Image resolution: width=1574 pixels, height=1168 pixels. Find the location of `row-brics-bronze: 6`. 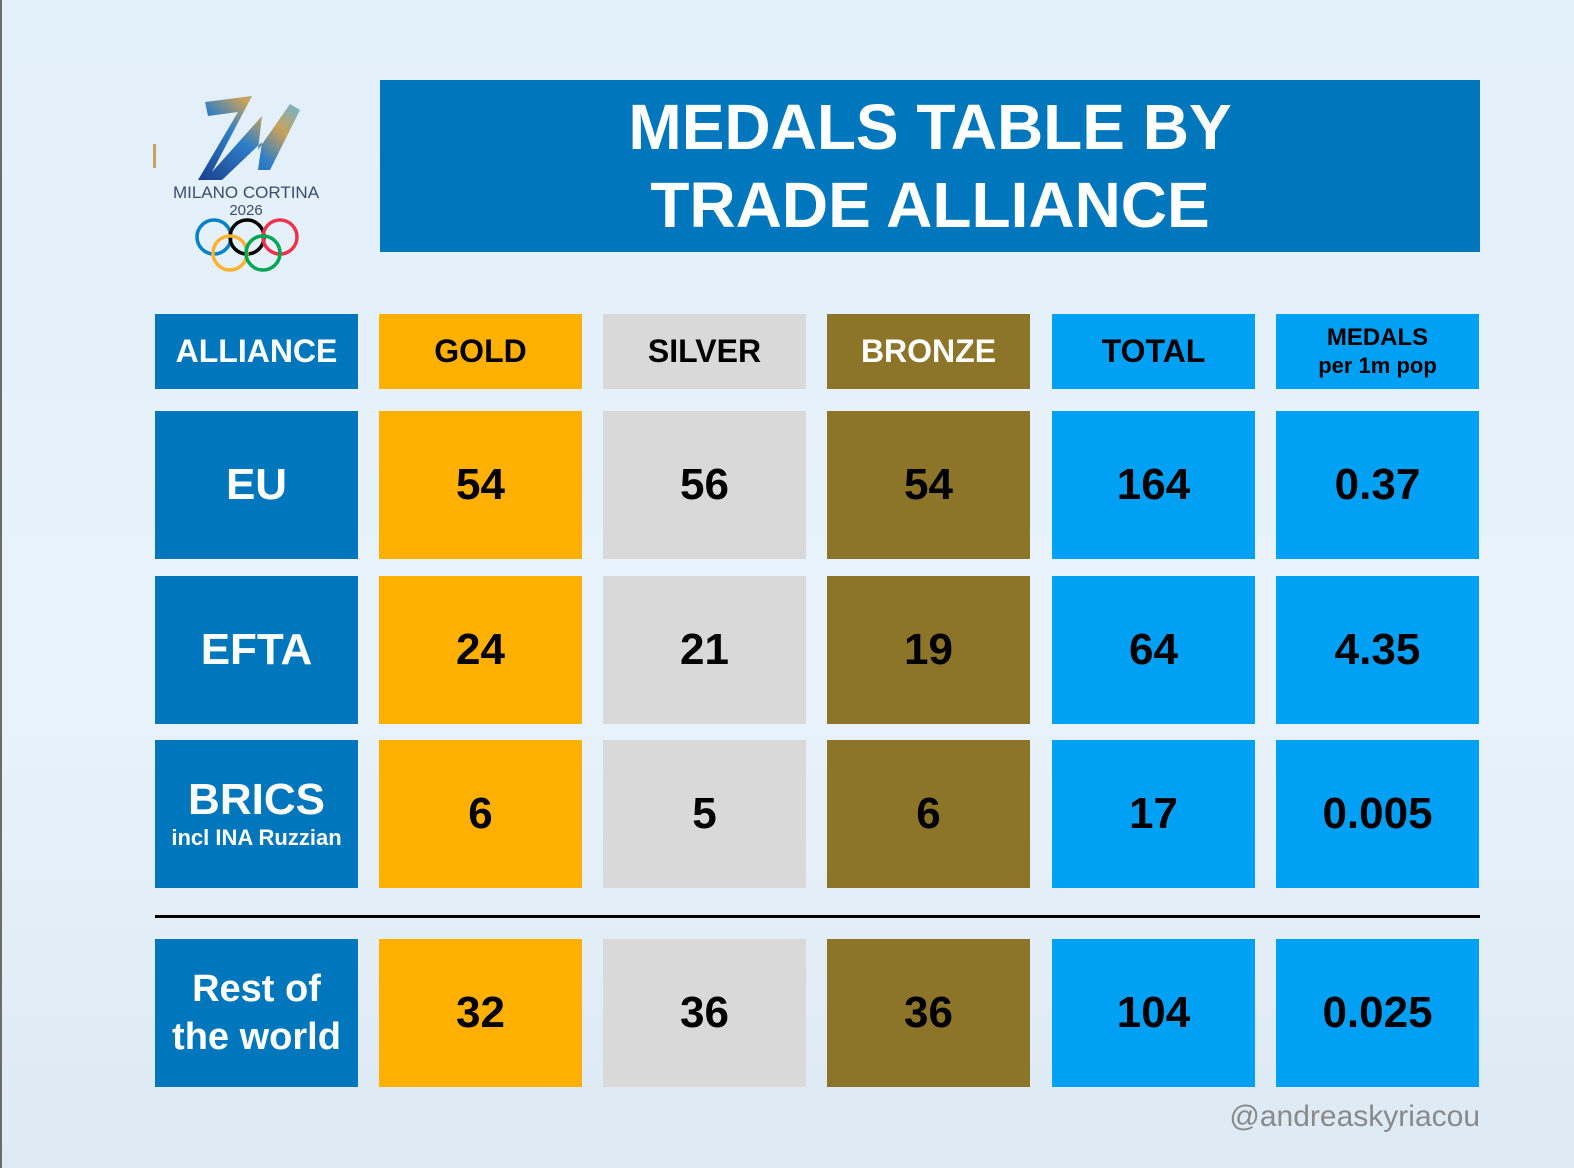

row-brics-bronze: 6 is located at coordinates (928, 814).